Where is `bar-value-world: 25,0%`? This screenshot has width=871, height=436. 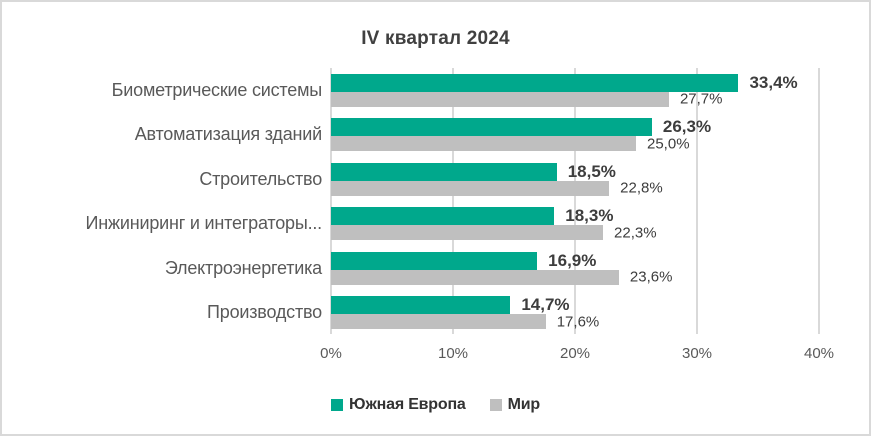 bar-value-world: 25,0% is located at coordinates (668, 144).